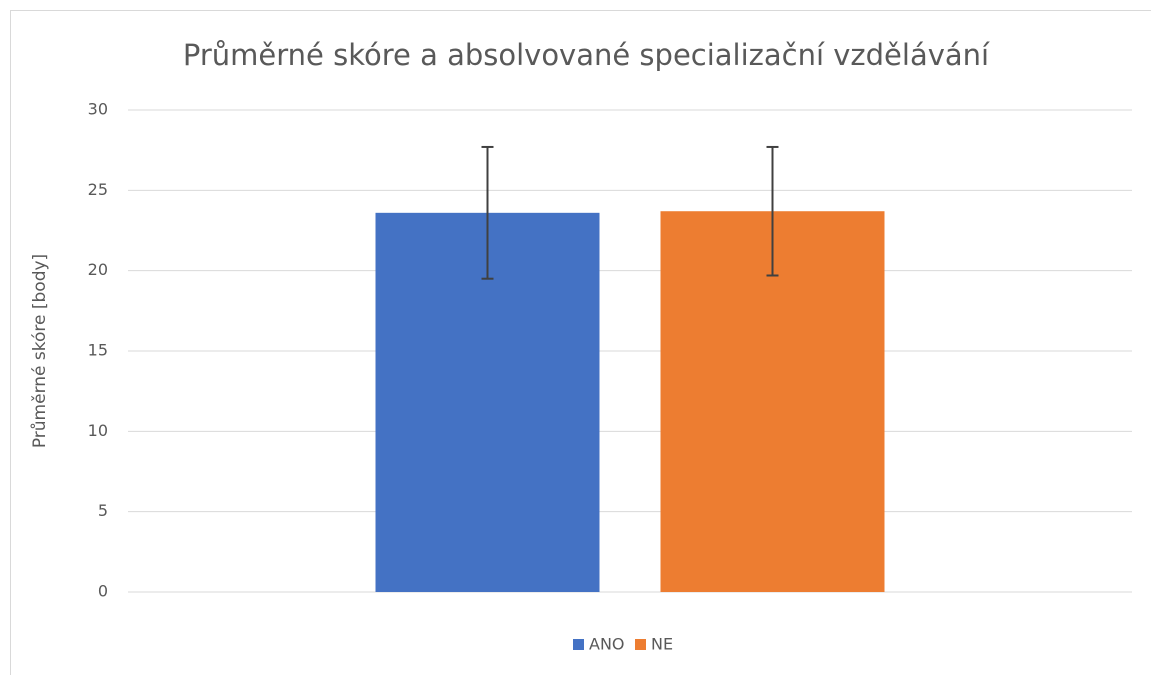 Image resolution: width=1151 pixels, height=675 pixels. Describe the element at coordinates (40, 351) in the screenshot. I see `y-axis-label: Průměrné skóre [body]` at that location.